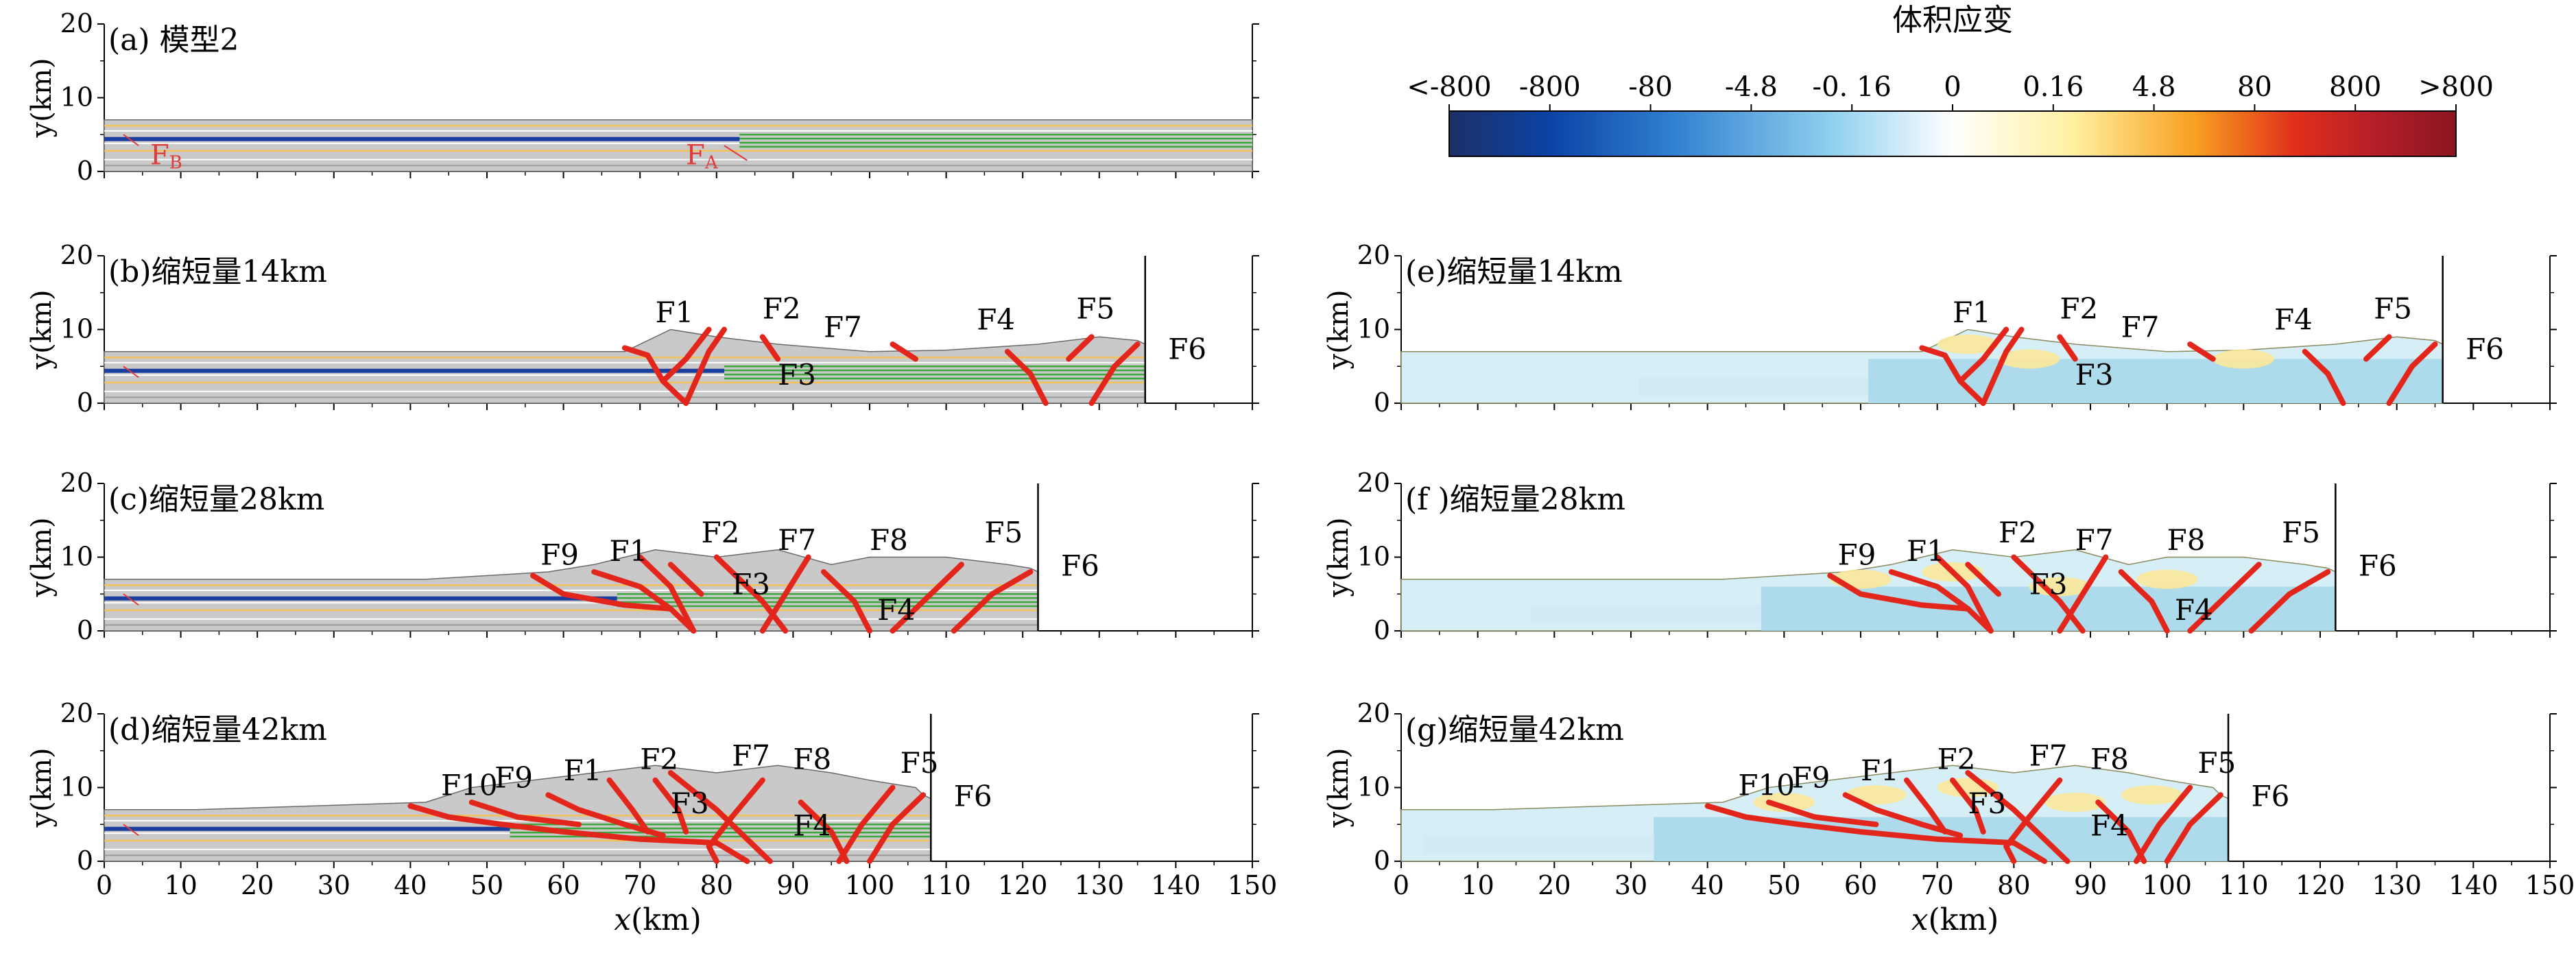 The width and height of the screenshot is (2576, 960). What do you see at coordinates (736, 153) in the screenshot?
I see `fa-mark-line` at bounding box center [736, 153].